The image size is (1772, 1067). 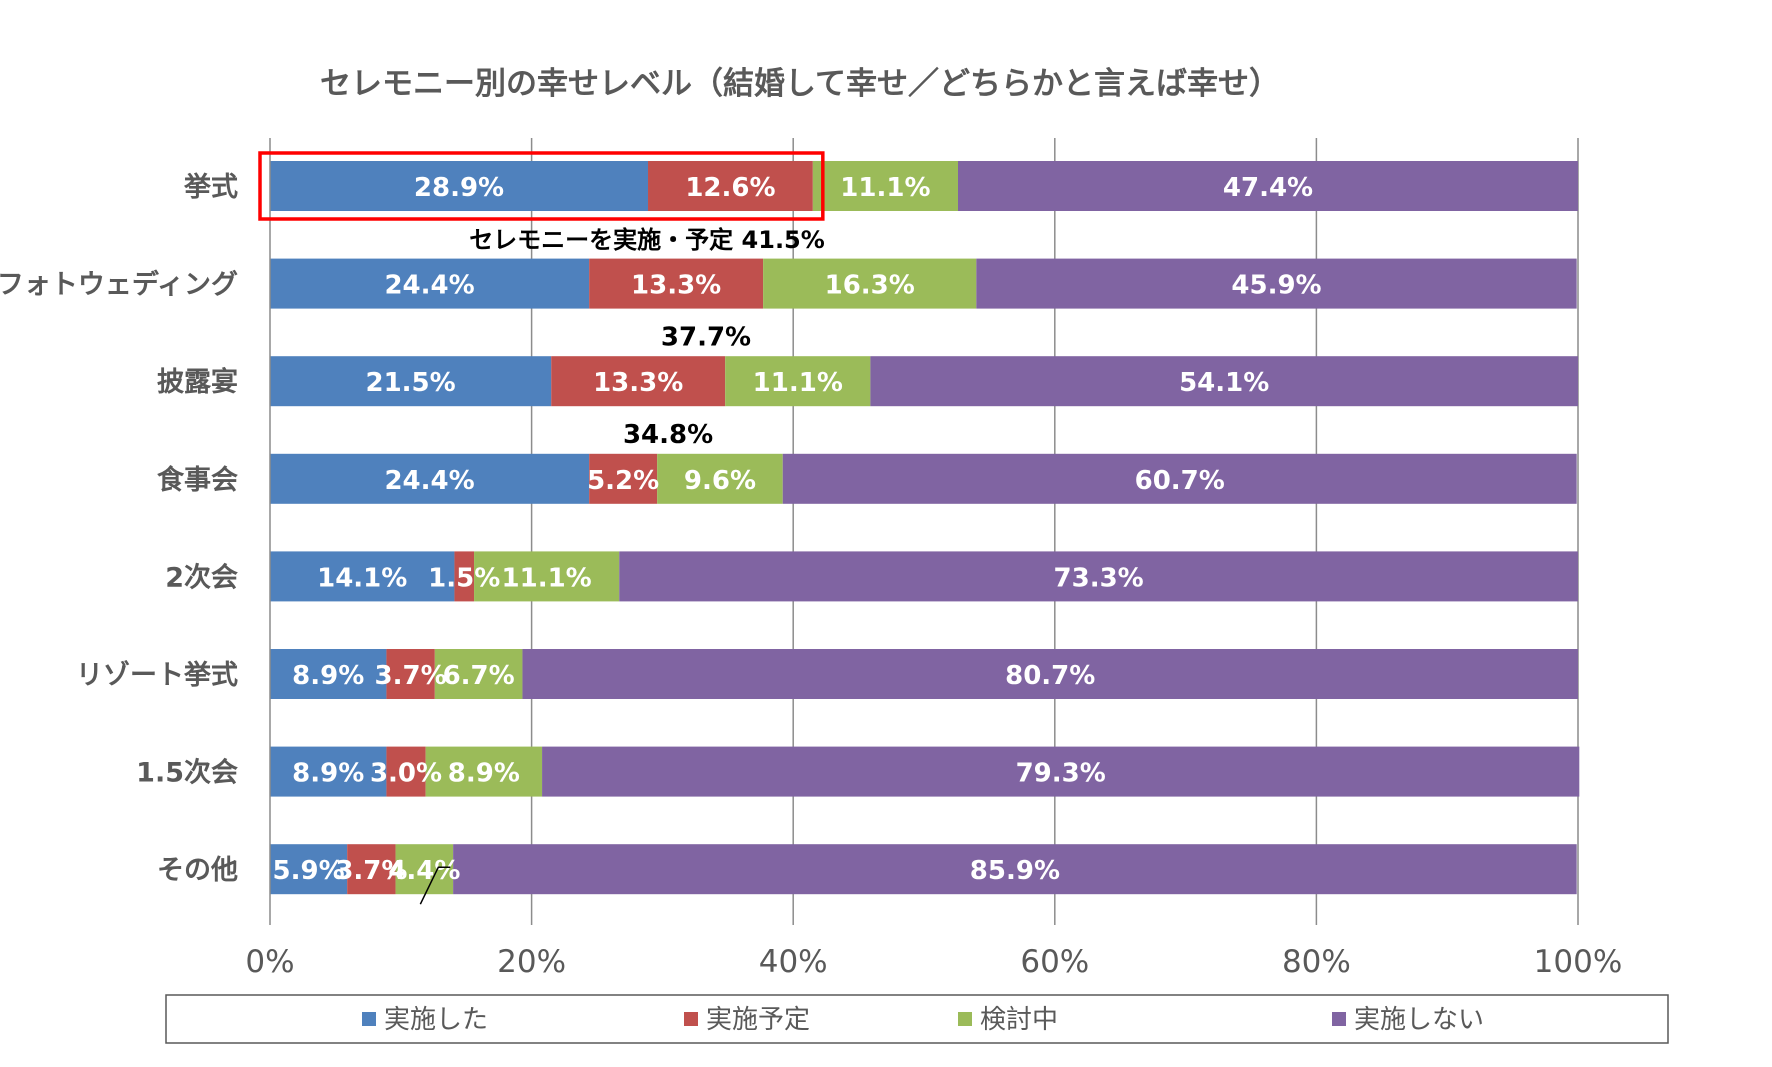 I want to click on category-label: 食事会, so click(x=197, y=480).